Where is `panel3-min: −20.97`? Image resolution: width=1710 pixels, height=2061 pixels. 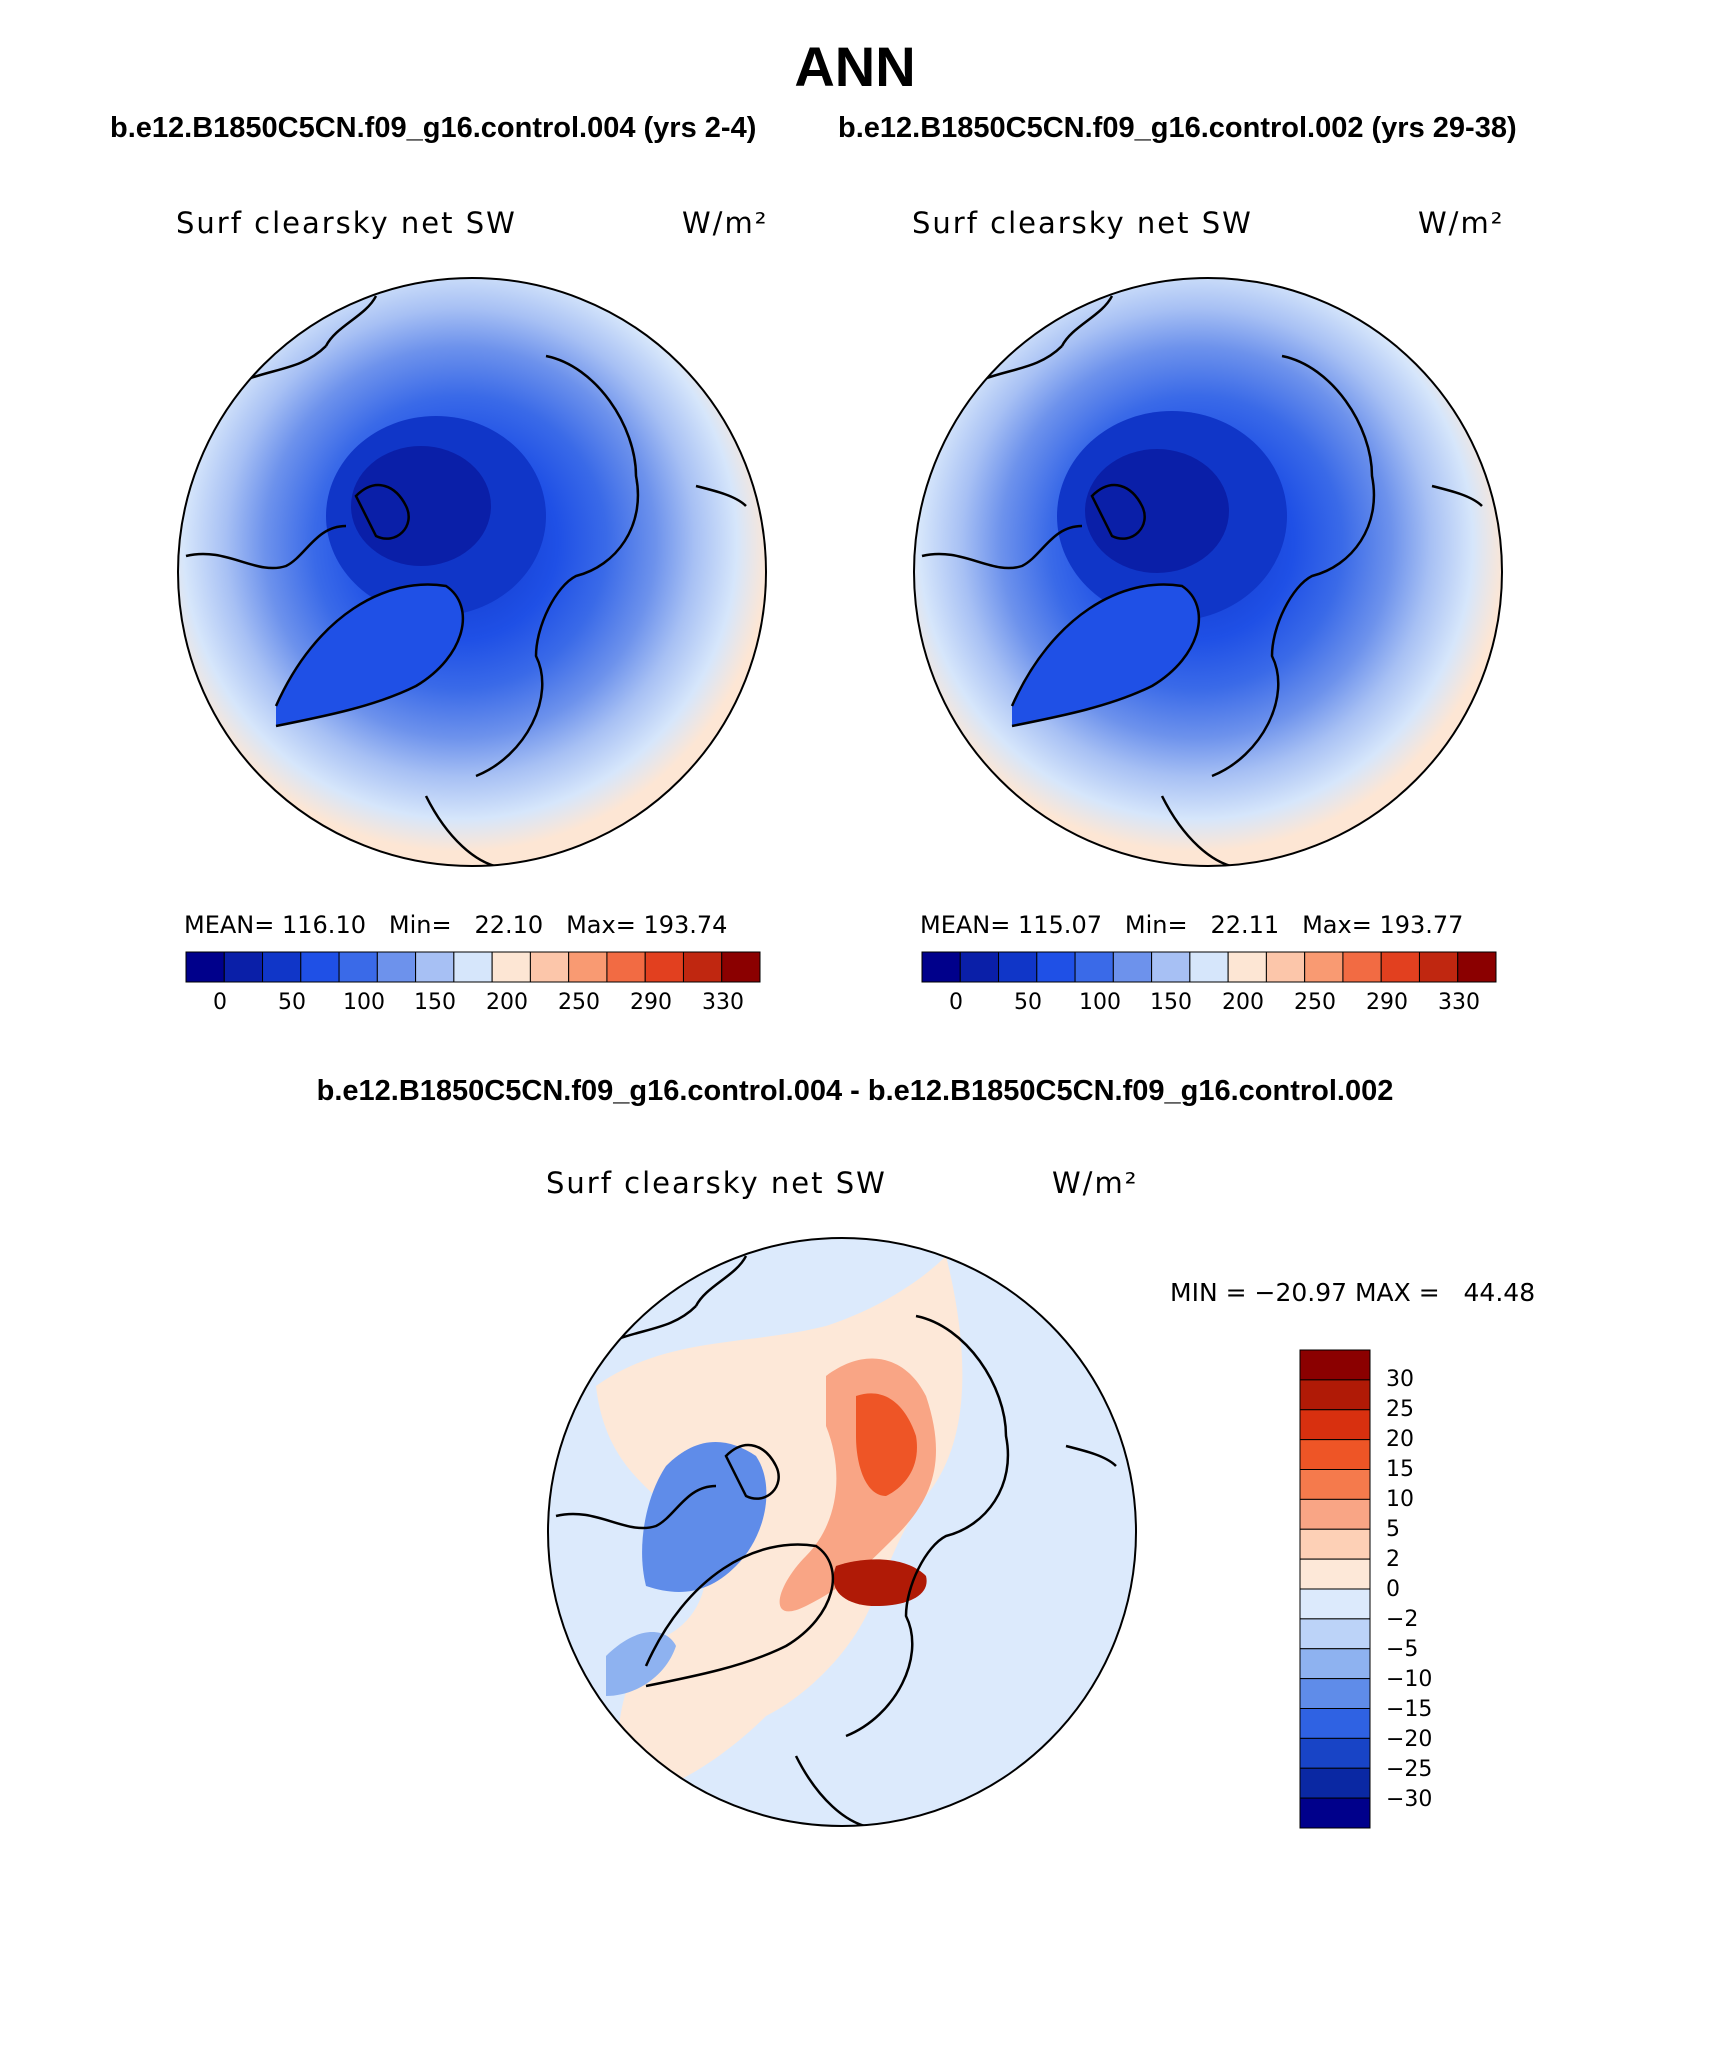 panel3-min: −20.97 is located at coordinates (1301, 1292).